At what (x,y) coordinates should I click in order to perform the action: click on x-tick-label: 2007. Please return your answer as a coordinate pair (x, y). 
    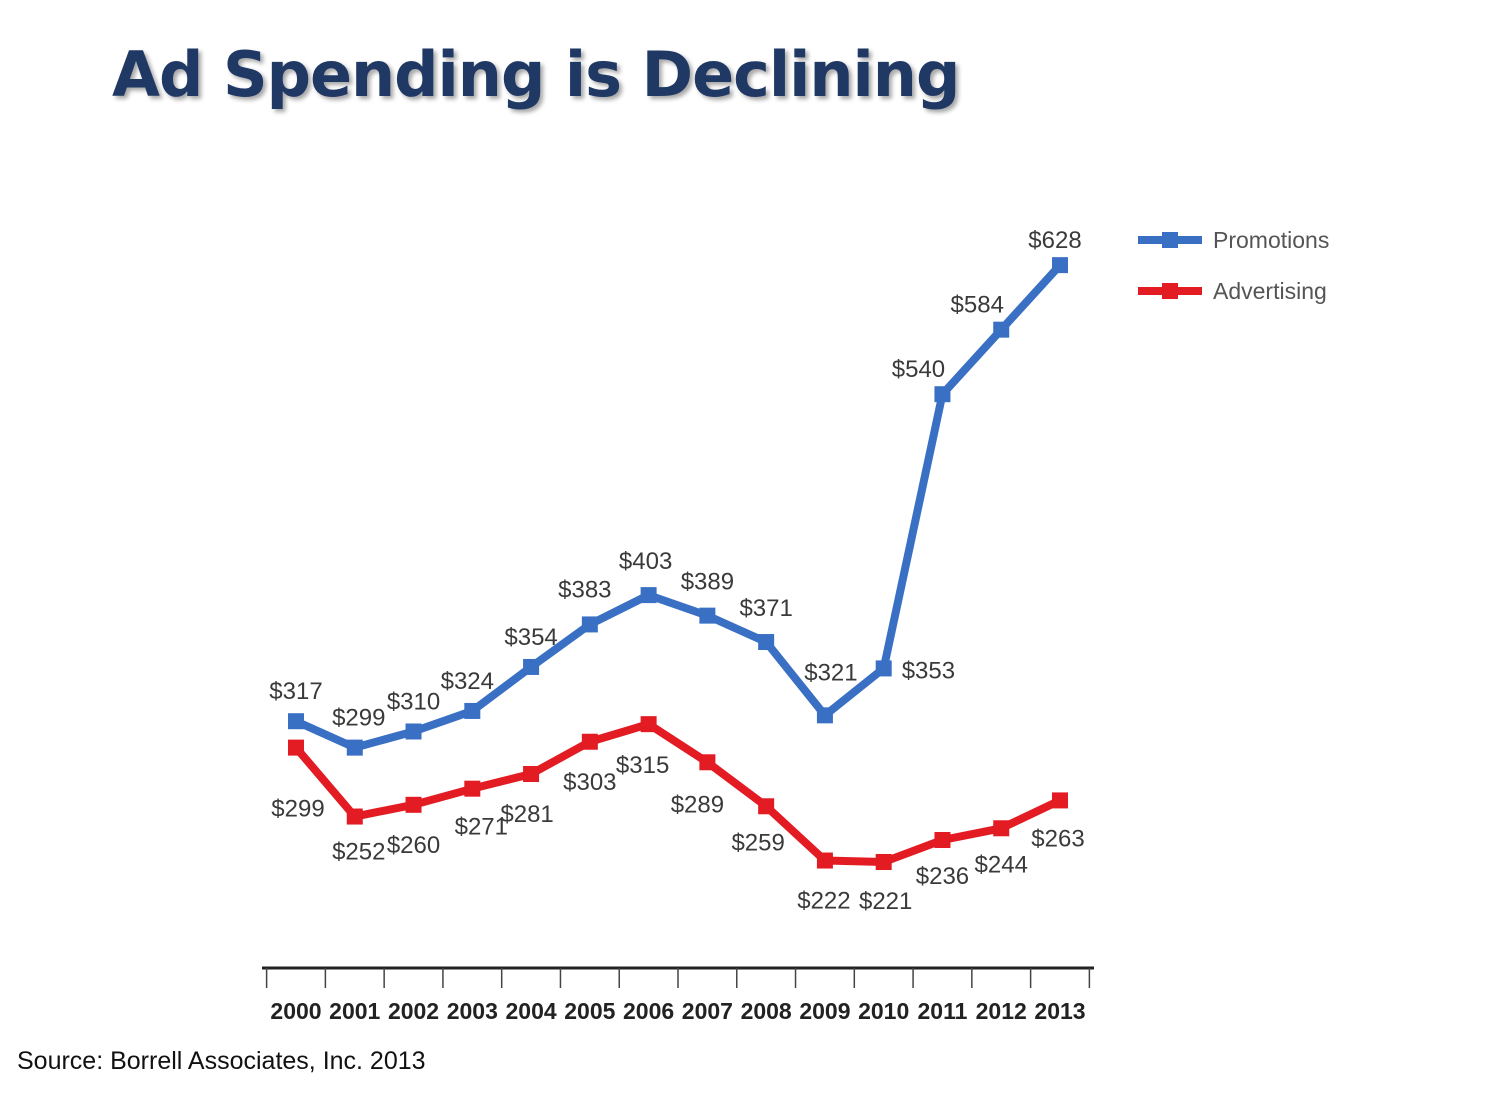
    Looking at the image, I should click on (707, 1011).